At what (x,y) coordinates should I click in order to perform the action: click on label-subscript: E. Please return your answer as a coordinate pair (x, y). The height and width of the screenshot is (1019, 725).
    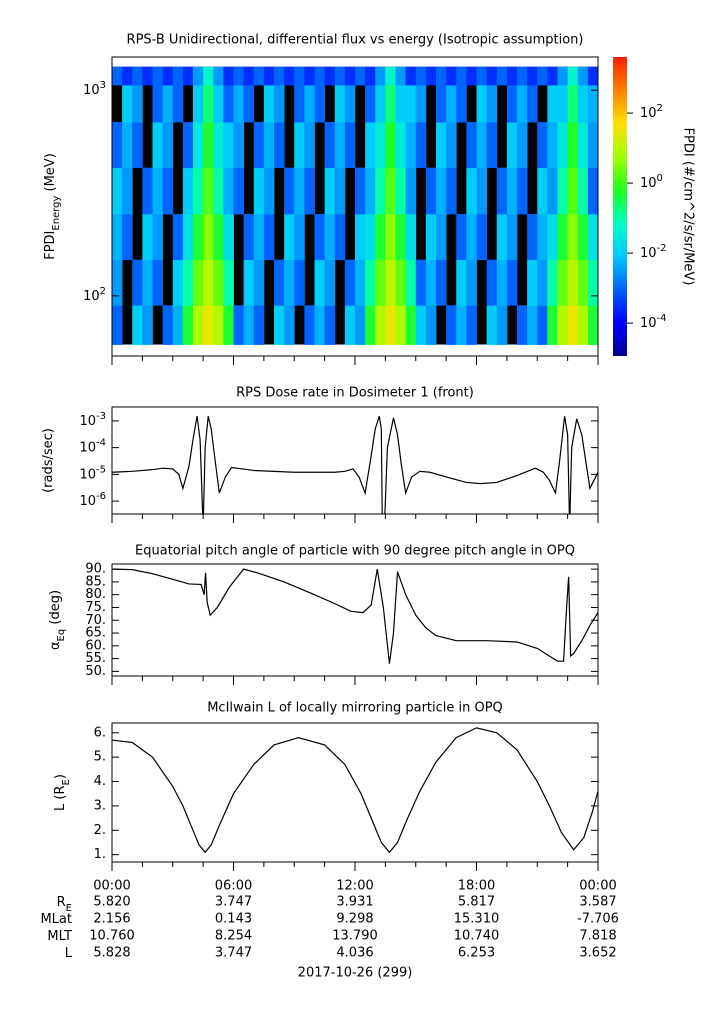
    Looking at the image, I should click on (66, 782).